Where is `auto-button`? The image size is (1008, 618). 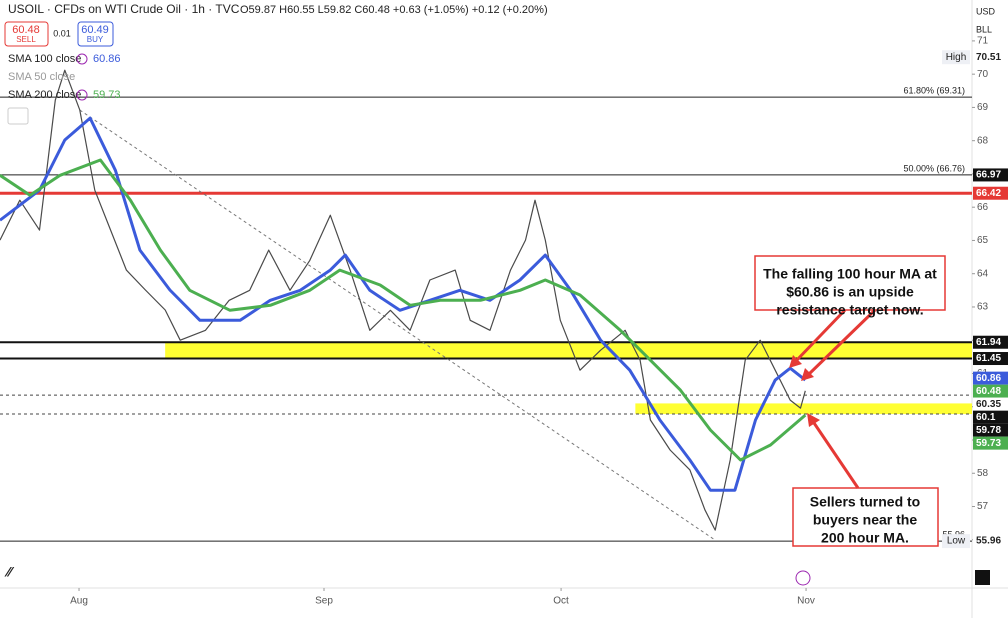 auto-button is located at coordinates (982, 577).